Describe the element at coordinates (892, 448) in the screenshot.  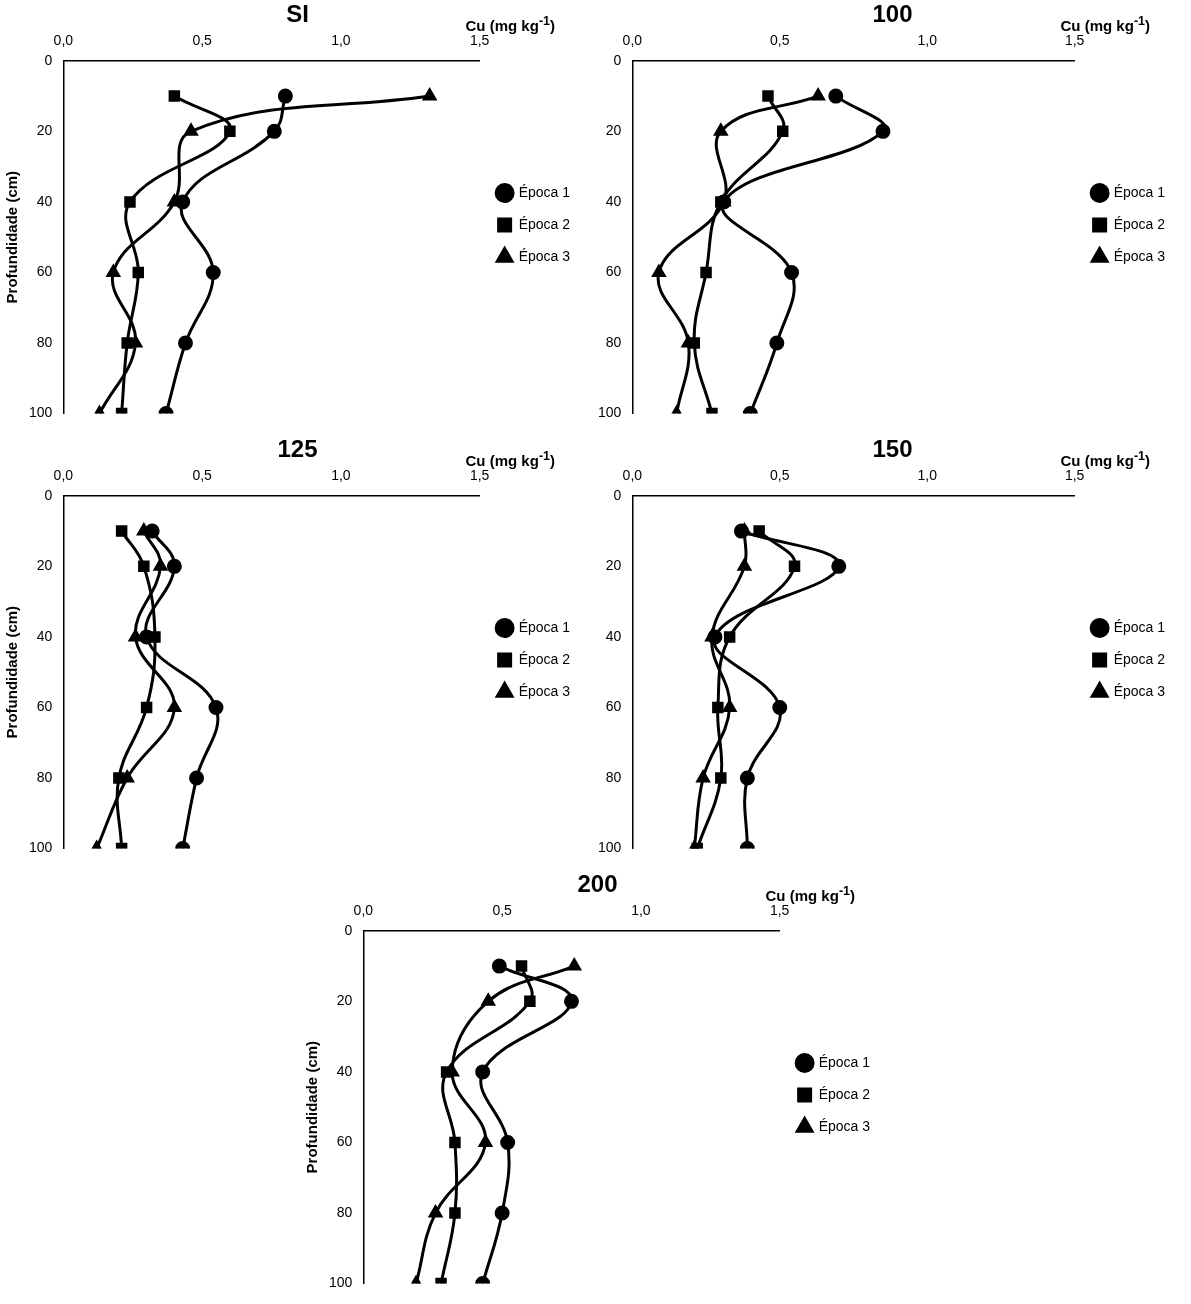
I see `chart-title: 150` at that location.